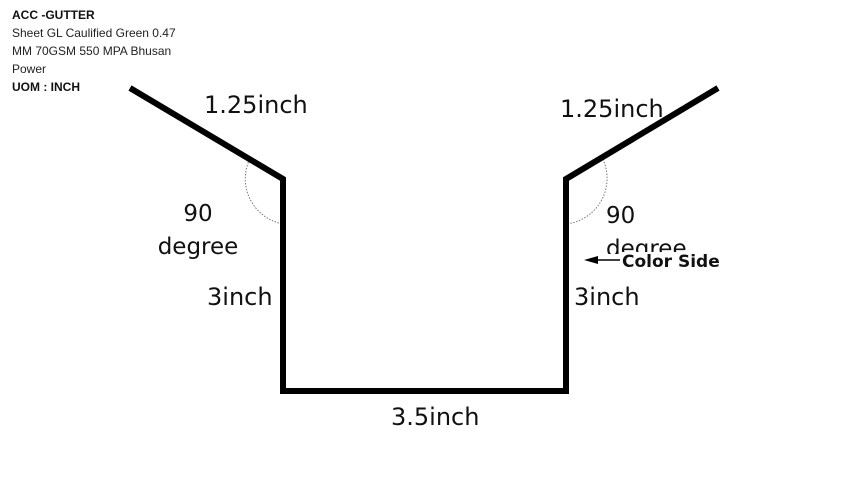 The width and height of the screenshot is (848, 480). What do you see at coordinates (671, 262) in the screenshot?
I see `color-side-label: Color Side` at bounding box center [671, 262].